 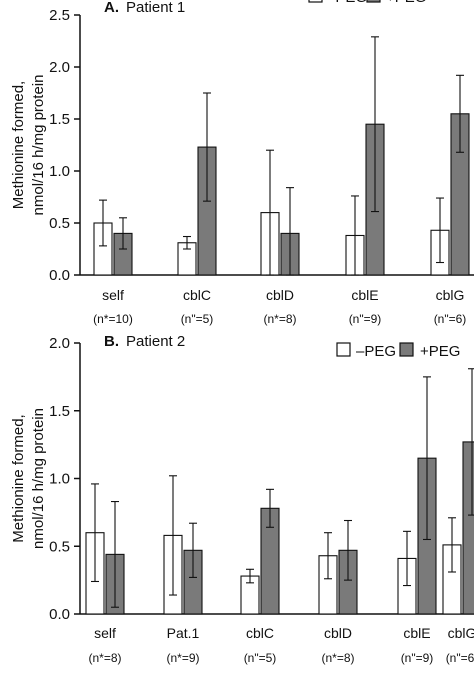 What do you see at coordinates (59, 15) in the screenshot?
I see `y-tick-label: 2.5` at bounding box center [59, 15].